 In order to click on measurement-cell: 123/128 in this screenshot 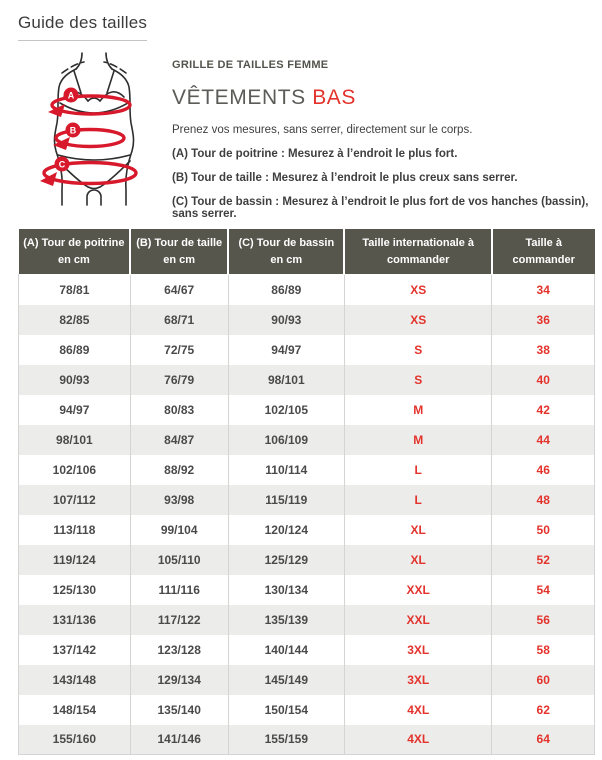, I will do `click(179, 649)`.